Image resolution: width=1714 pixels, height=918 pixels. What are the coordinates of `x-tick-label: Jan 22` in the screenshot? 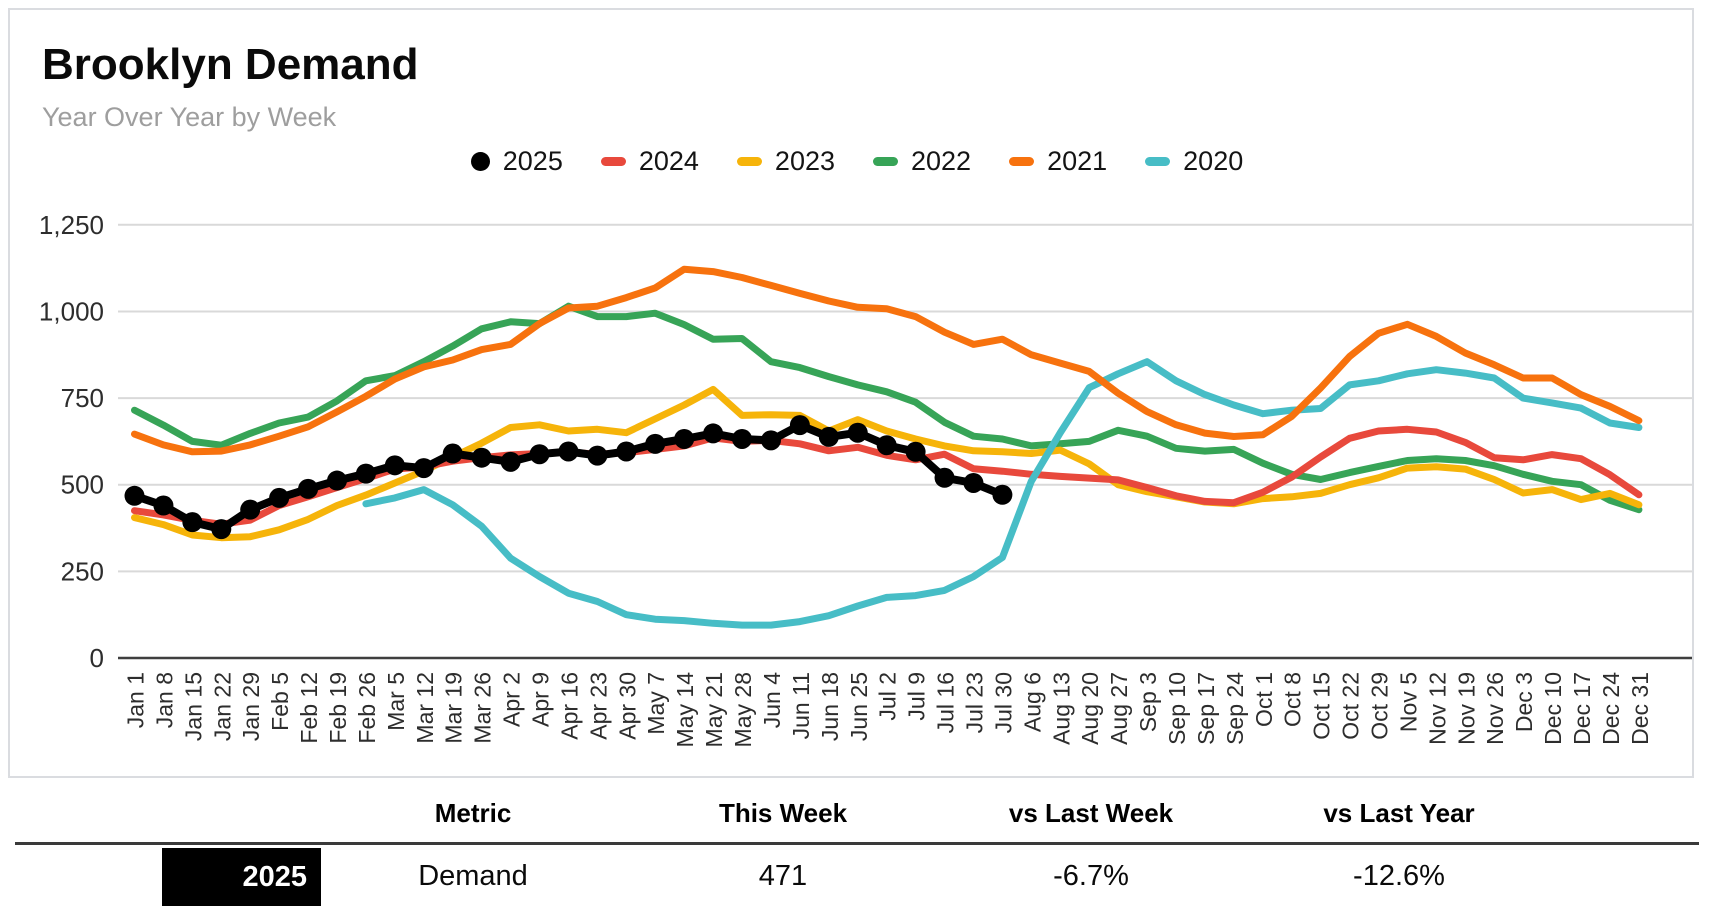 It's located at (222, 706).